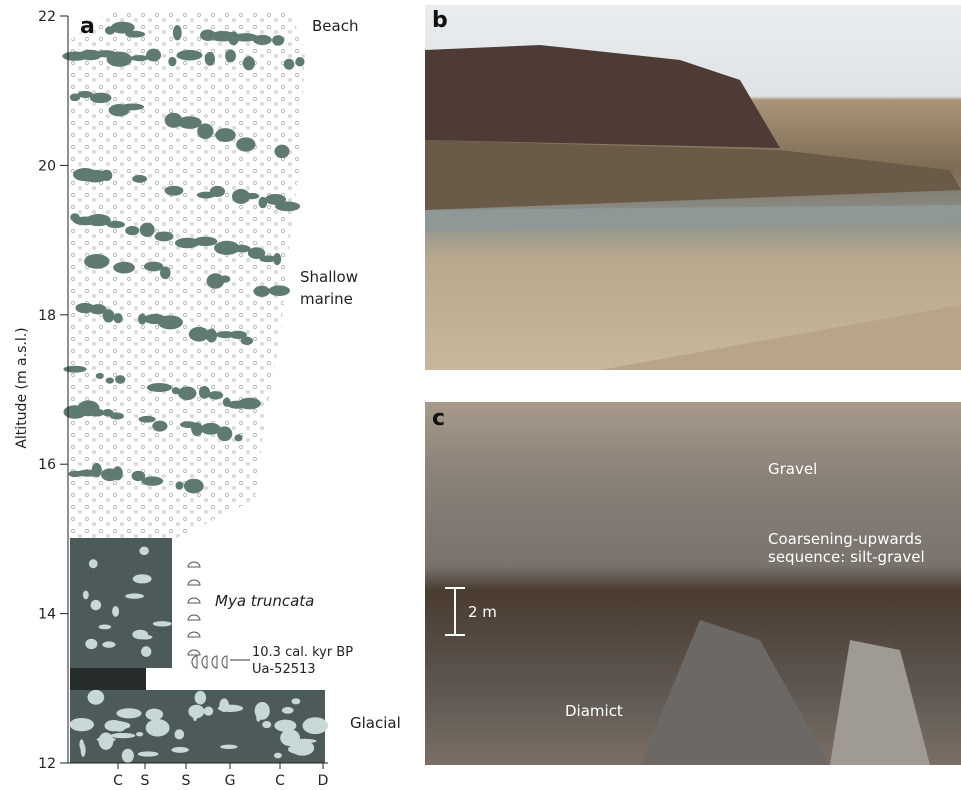  What do you see at coordinates (186, 781) in the screenshot?
I see `x-tick-label: S` at bounding box center [186, 781].